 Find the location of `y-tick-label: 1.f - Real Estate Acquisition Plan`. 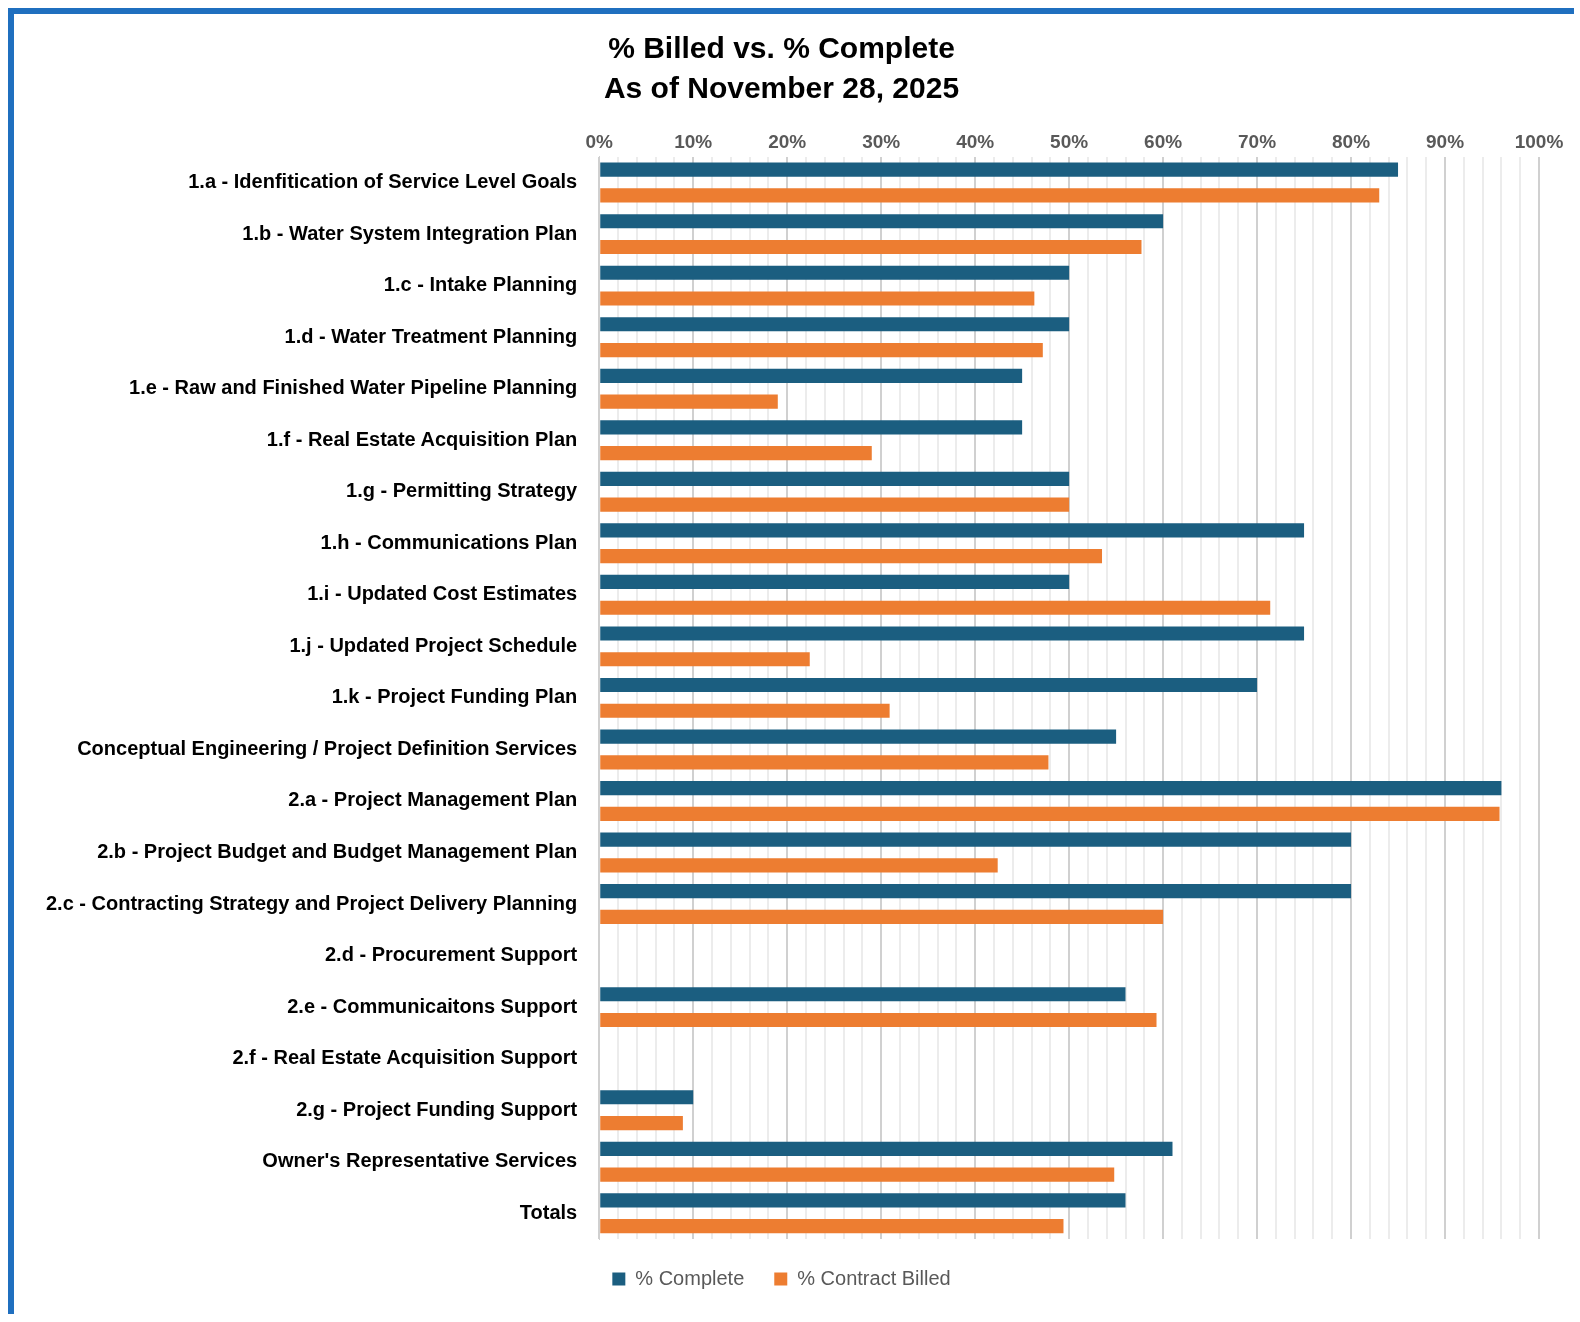

y-tick-label: 1.f - Real Estate Acquisition Plan is located at coordinates (422, 438).